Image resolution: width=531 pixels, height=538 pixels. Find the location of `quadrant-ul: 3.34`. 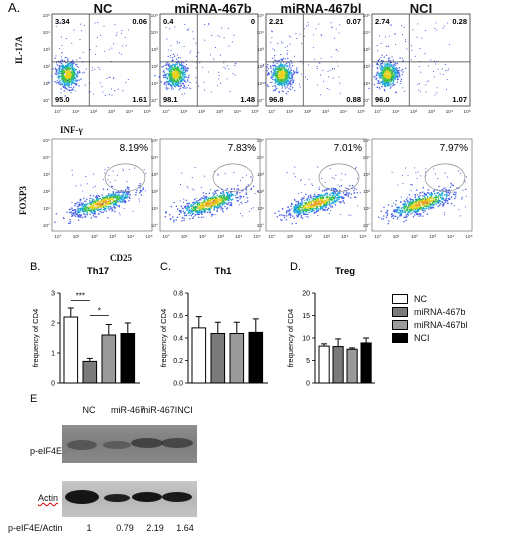

quadrant-ul: 3.34 is located at coordinates (62, 21).